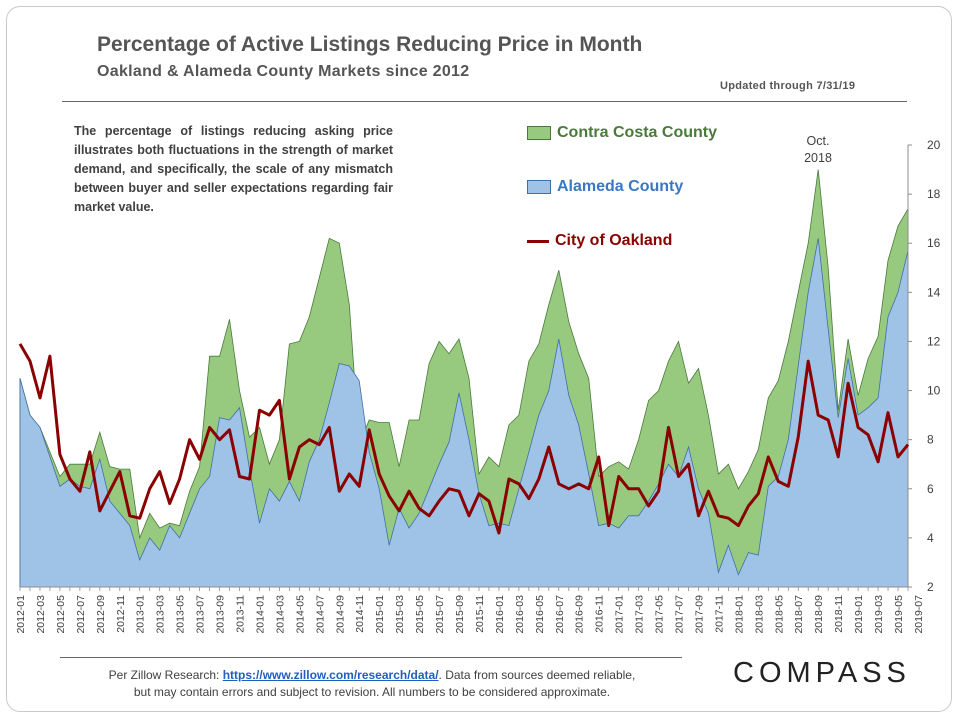 Image resolution: width=960 pixels, height=720 pixels. I want to click on y-tick-label: 12, so click(934, 341).